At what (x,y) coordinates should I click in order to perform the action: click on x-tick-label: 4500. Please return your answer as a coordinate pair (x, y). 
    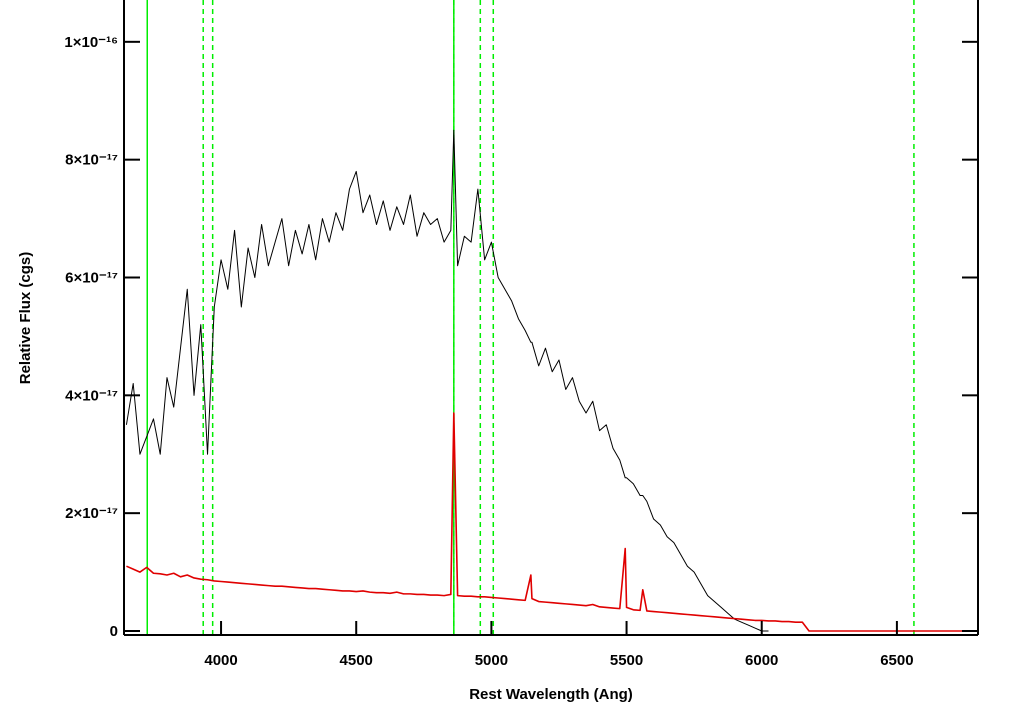
    Looking at the image, I should click on (356, 660).